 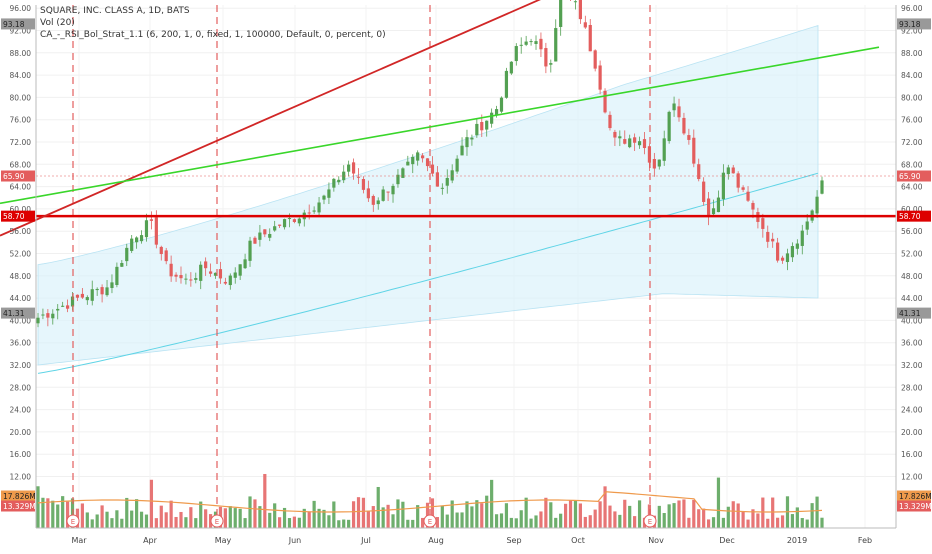 What do you see at coordinates (912, 97) in the screenshot?
I see `y-tick-right: 80.00` at bounding box center [912, 97].